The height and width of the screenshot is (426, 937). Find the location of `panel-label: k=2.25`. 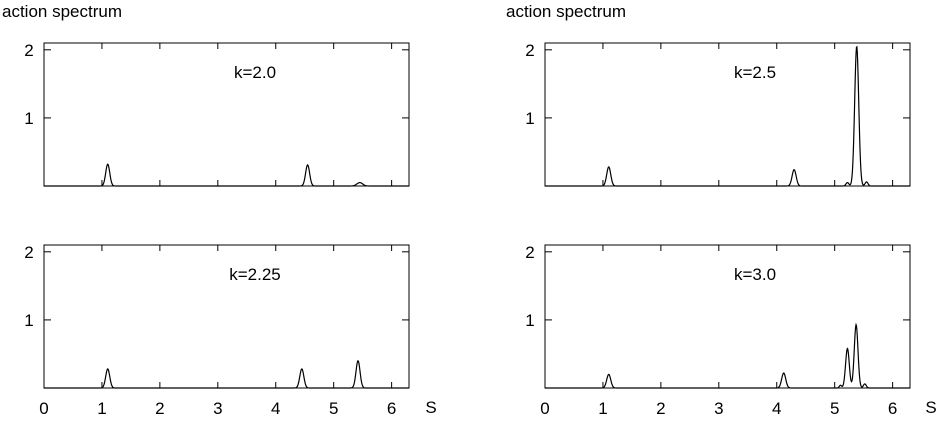

panel-label: k=2.25 is located at coordinates (255, 274).